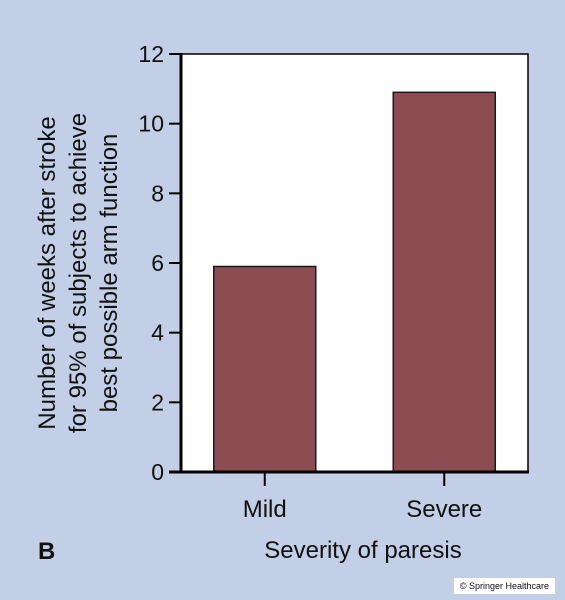 The width and height of the screenshot is (565, 600). I want to click on x-tick-label-mild: Mild, so click(265, 509).